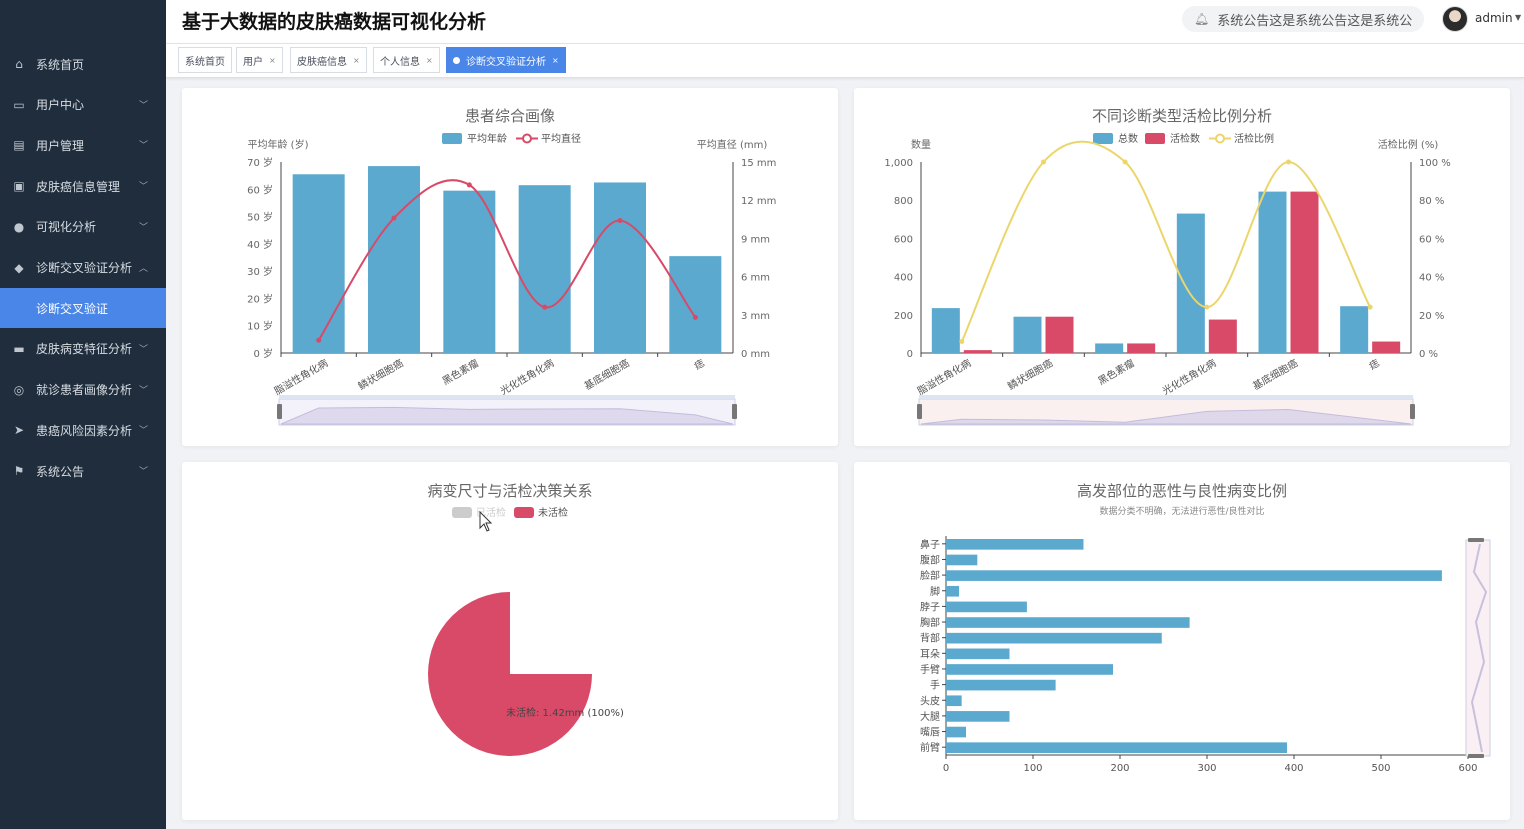 The width and height of the screenshot is (1524, 829). Describe the element at coordinates (1119, 768) in the screenshot. I see `x-tick-label: 200` at that location.